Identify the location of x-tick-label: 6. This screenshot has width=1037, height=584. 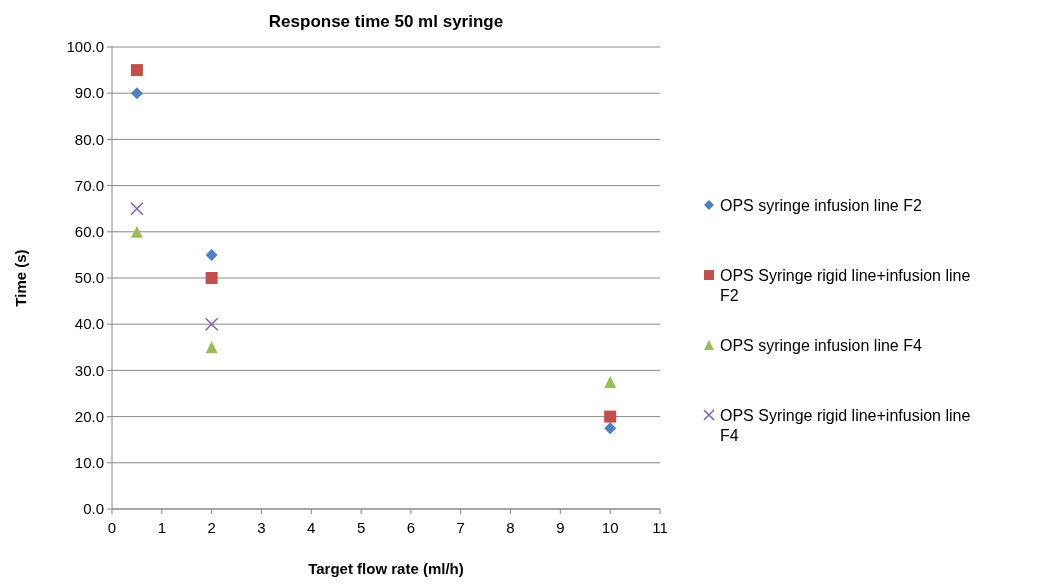
(411, 527).